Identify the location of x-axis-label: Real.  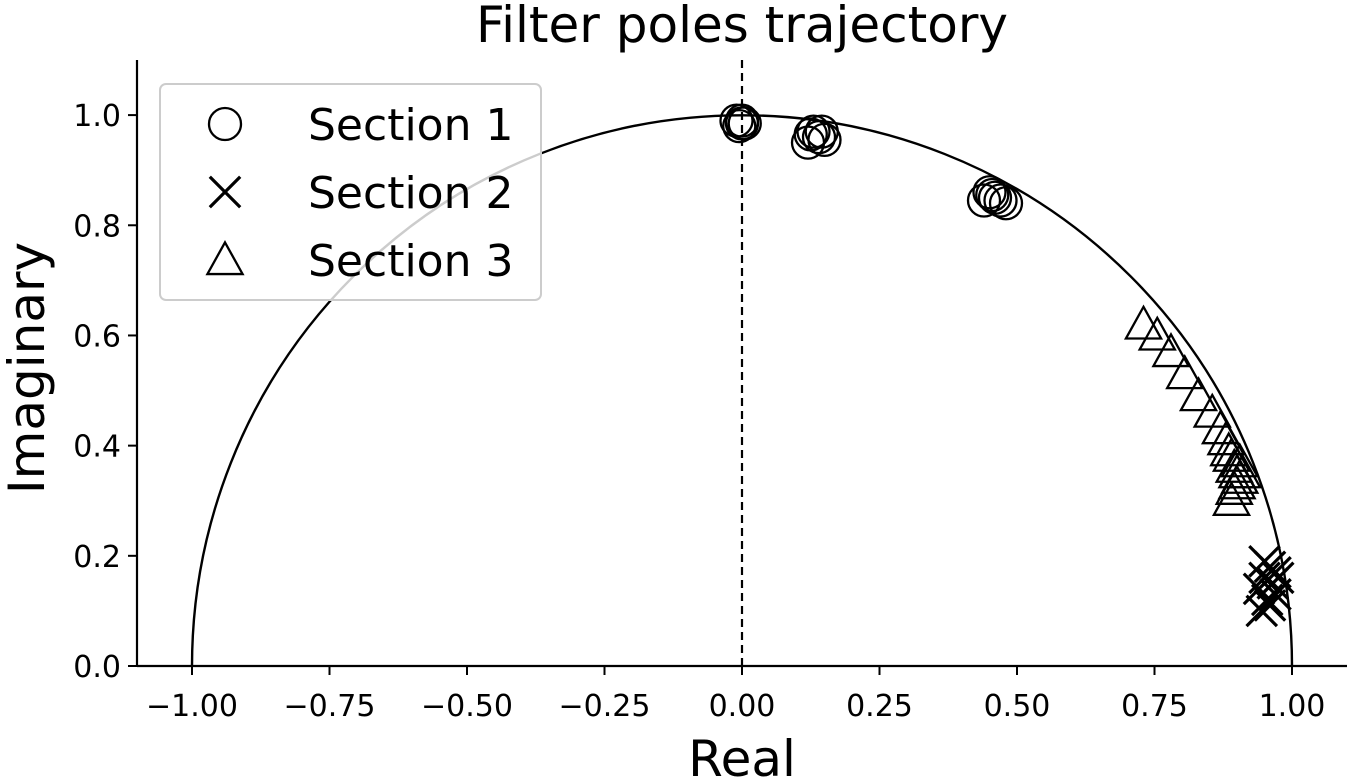
(742, 754).